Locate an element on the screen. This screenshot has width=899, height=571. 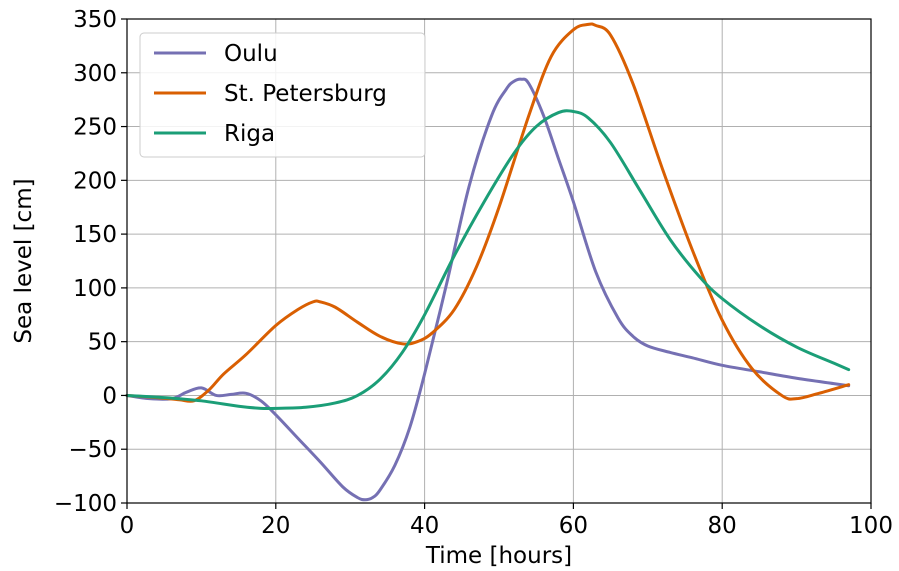
y-tick-label: 200 is located at coordinates (95, 181).